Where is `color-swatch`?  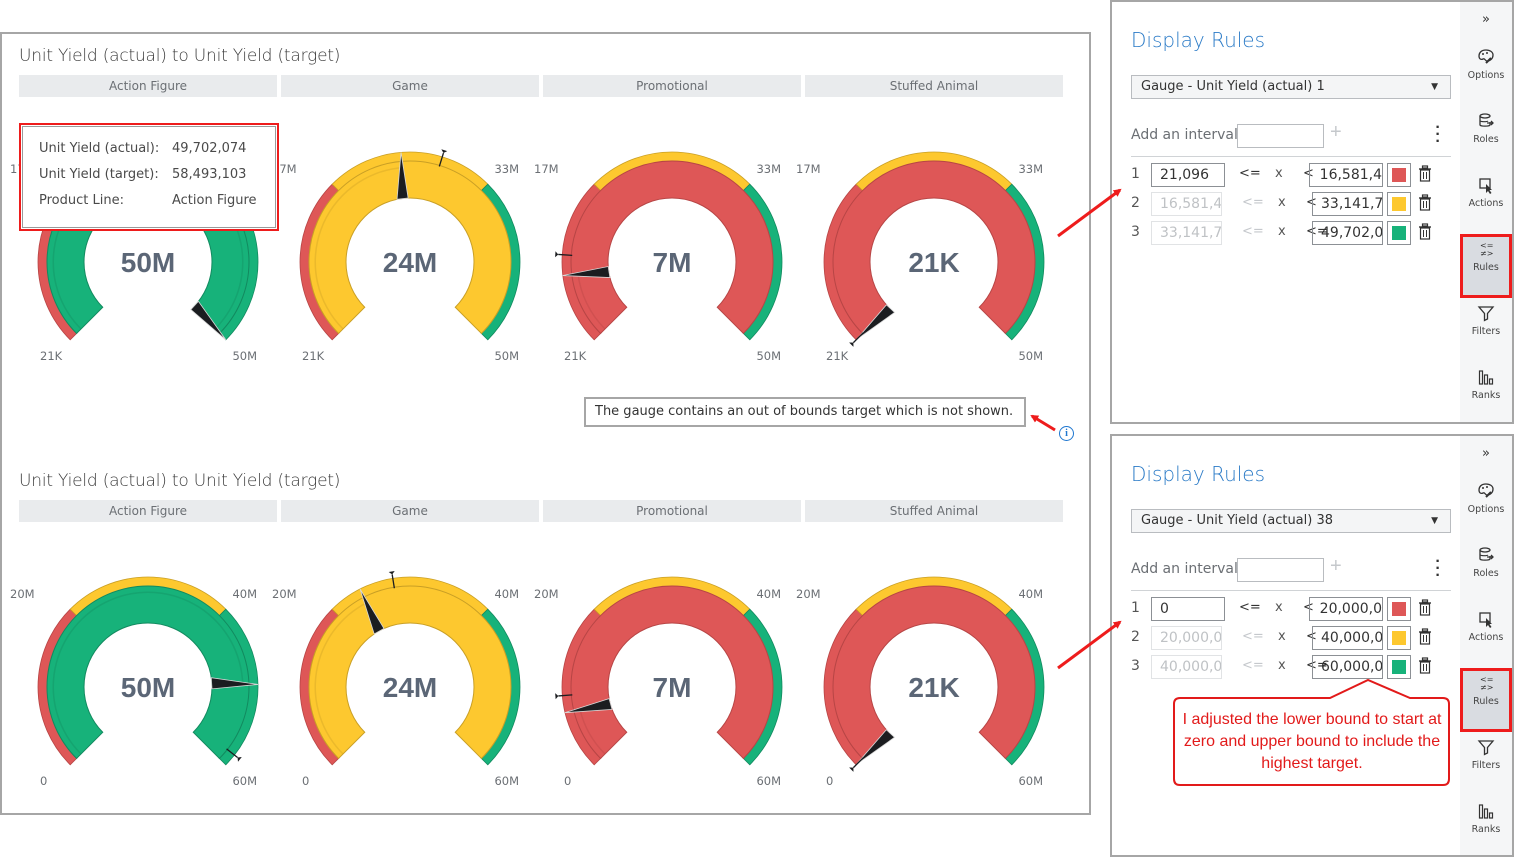 color-swatch is located at coordinates (1399, 204).